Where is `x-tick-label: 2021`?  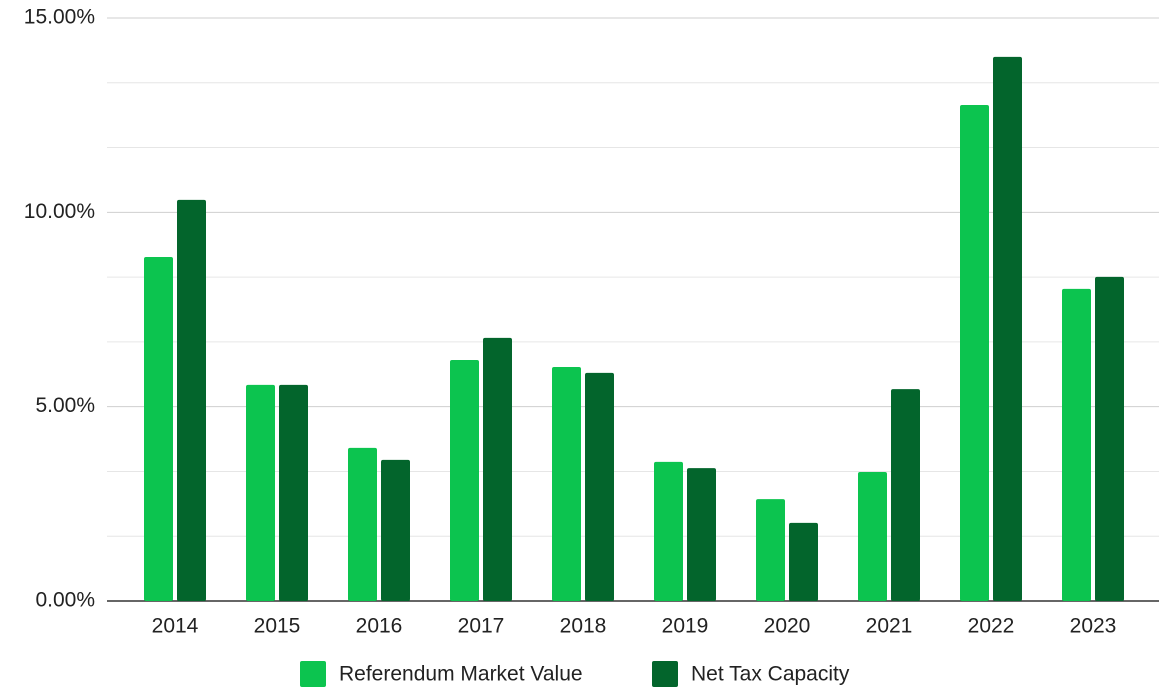 x-tick-label: 2021 is located at coordinates (889, 626).